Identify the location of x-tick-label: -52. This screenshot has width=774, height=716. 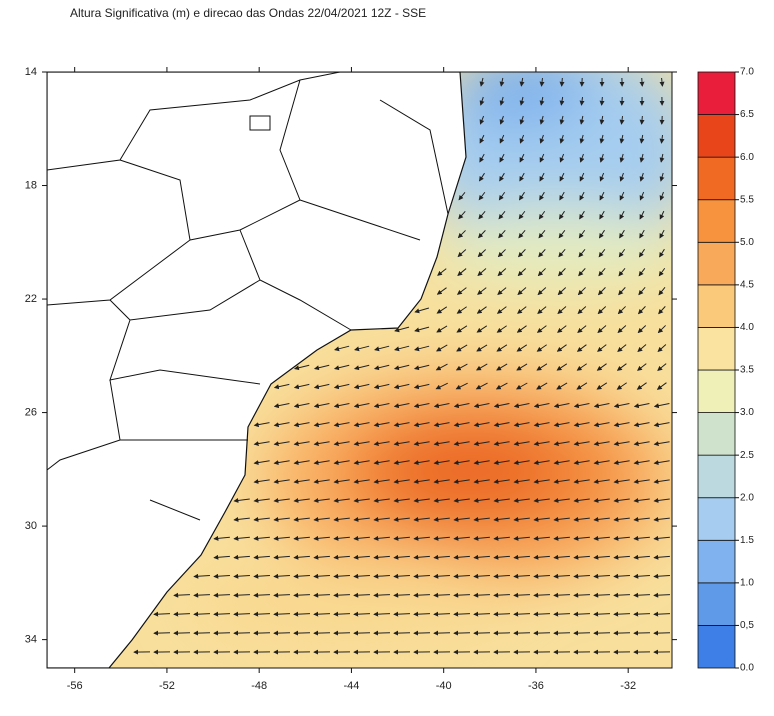
(167, 686).